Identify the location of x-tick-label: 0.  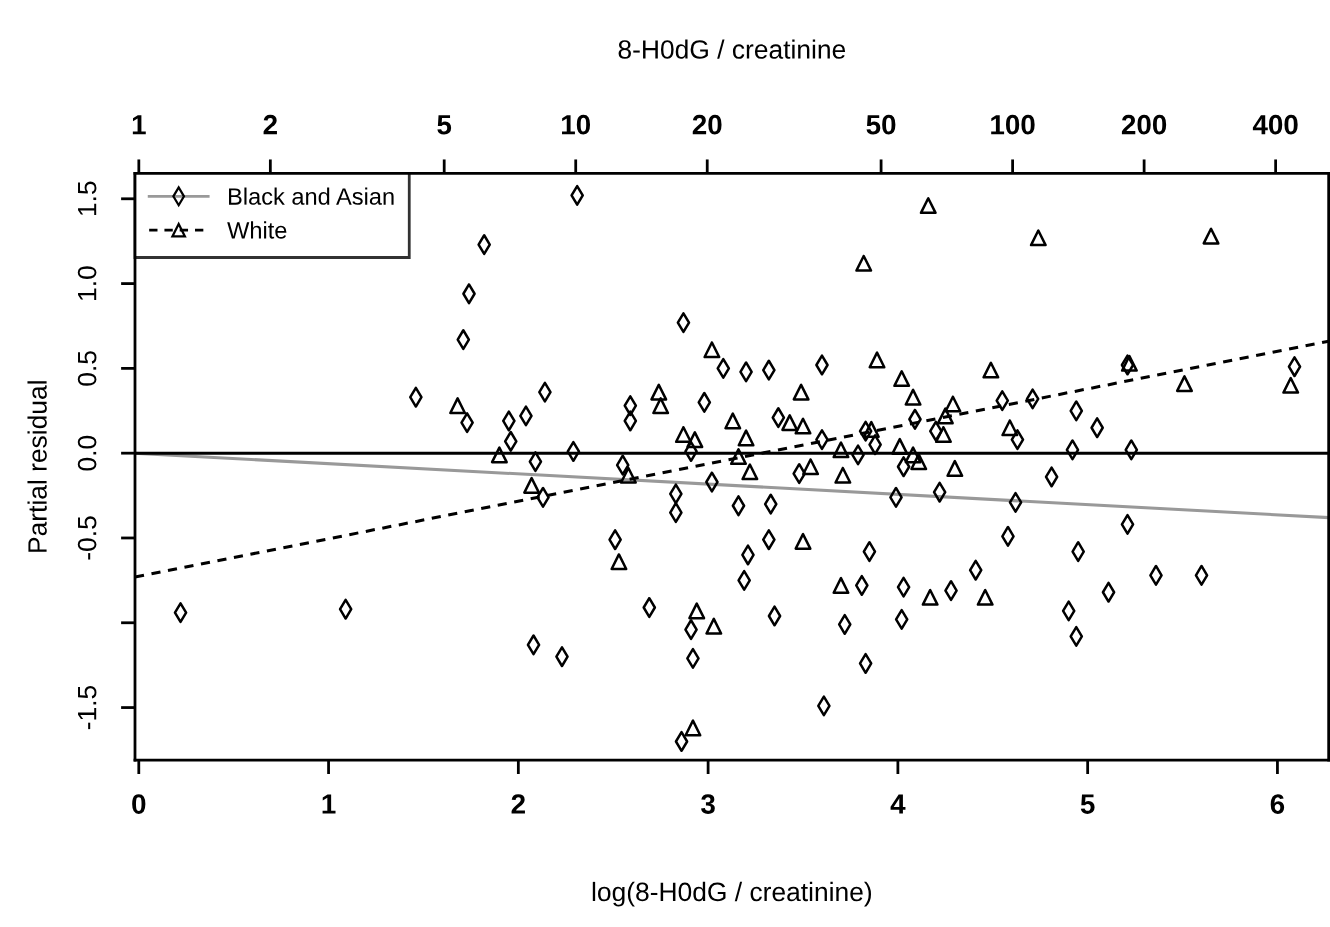
(139, 804).